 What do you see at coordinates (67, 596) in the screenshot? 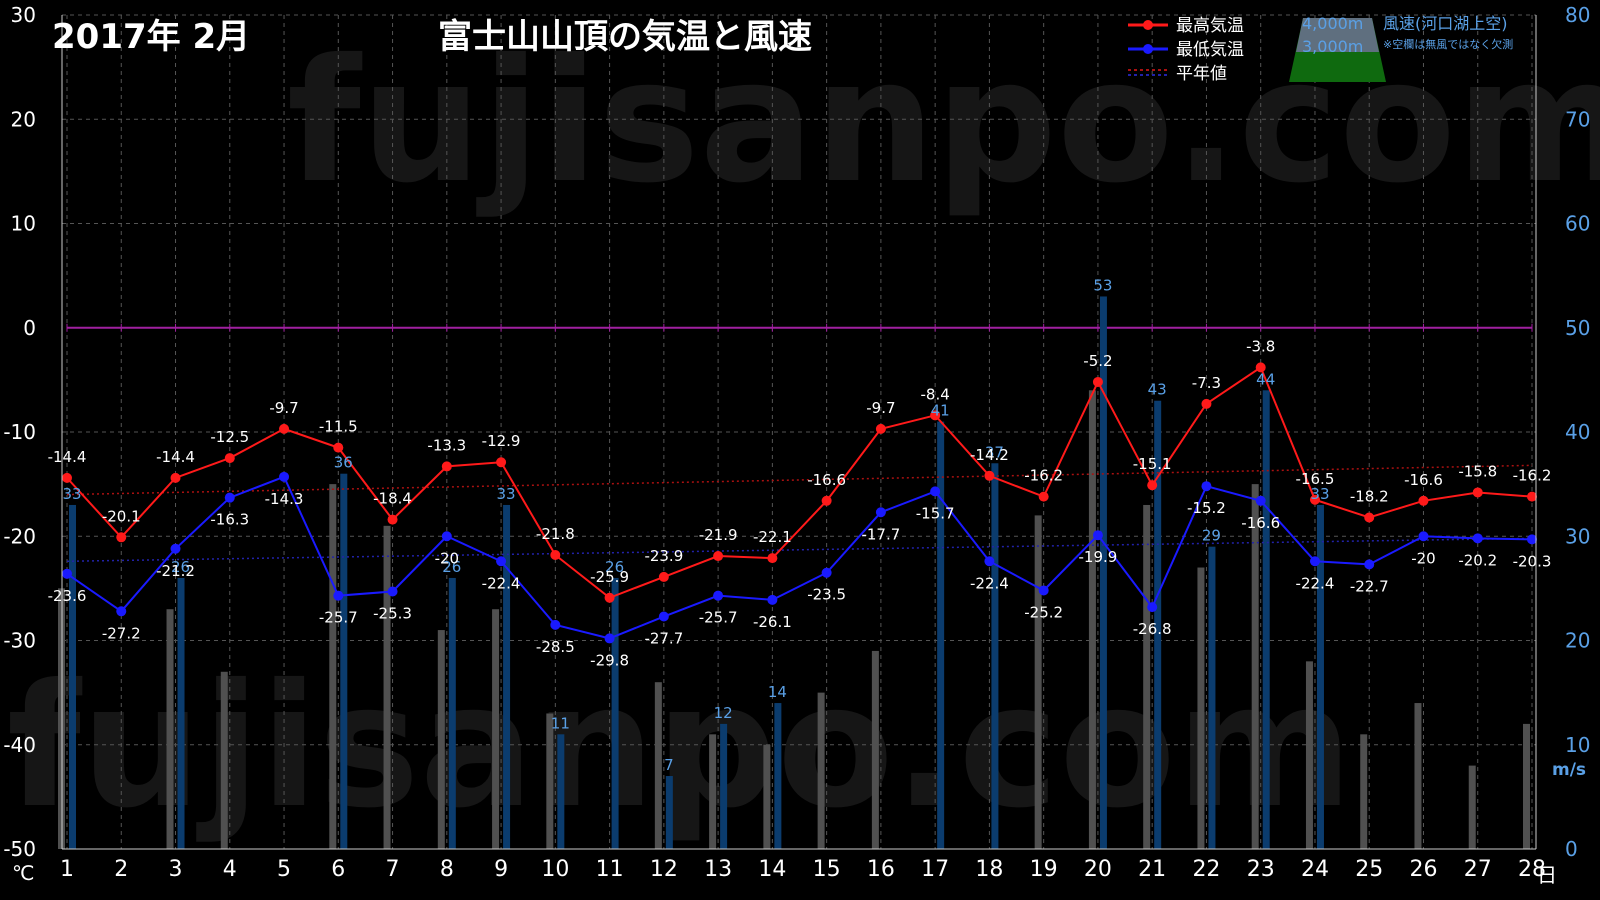
I see `min-temp-label: -23.6` at bounding box center [67, 596].